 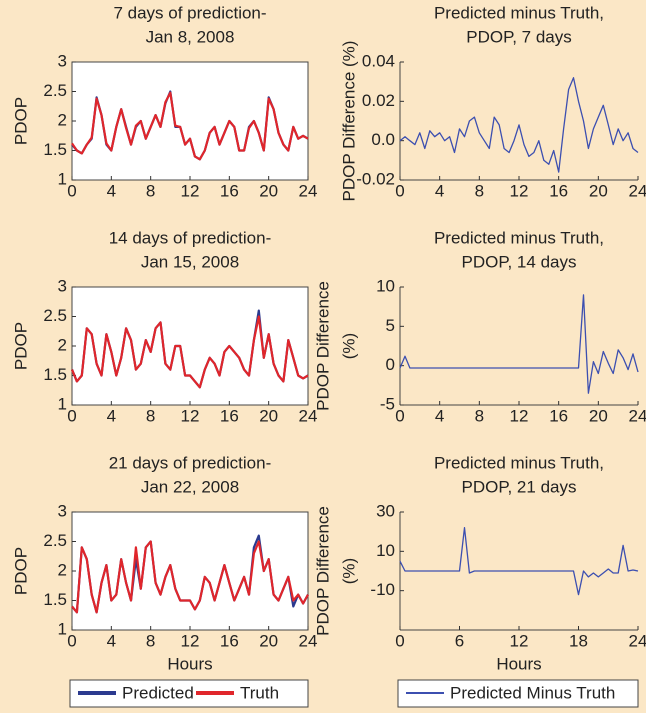 I want to click on x-tick-label: 6, so click(x=459, y=640).